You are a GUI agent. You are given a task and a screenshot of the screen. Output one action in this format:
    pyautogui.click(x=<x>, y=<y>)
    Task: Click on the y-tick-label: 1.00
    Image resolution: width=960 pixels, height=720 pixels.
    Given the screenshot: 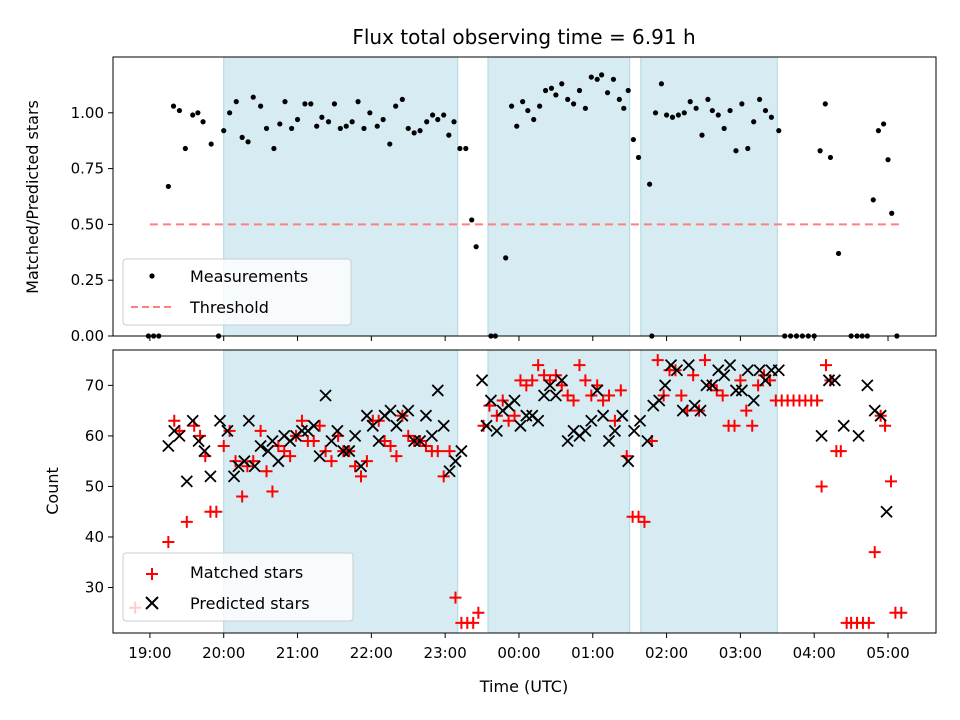 What is the action you would take?
    pyautogui.click(x=87, y=113)
    